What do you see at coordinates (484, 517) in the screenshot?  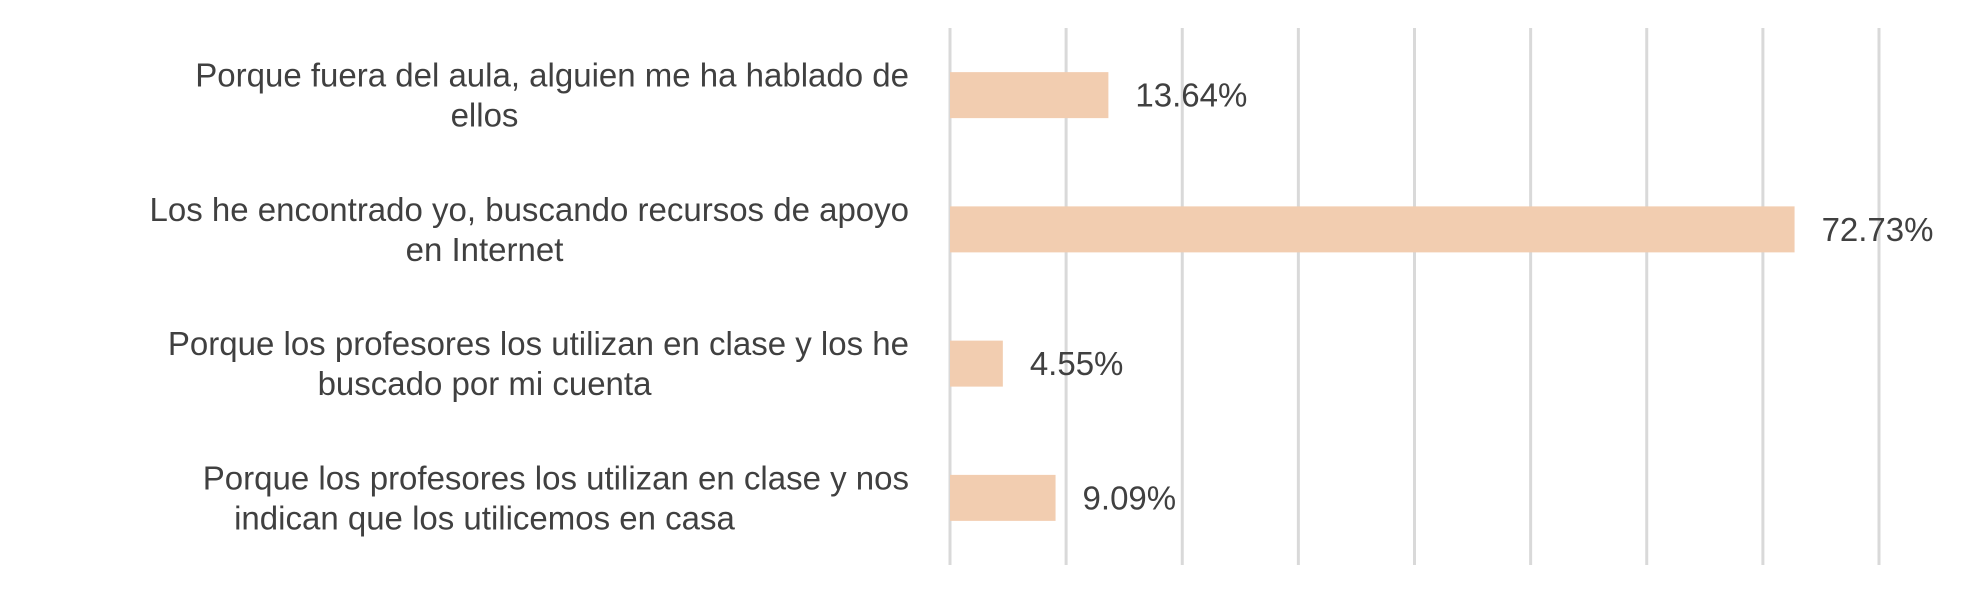 I see `category-label: indican que los utilicemos en casa` at bounding box center [484, 517].